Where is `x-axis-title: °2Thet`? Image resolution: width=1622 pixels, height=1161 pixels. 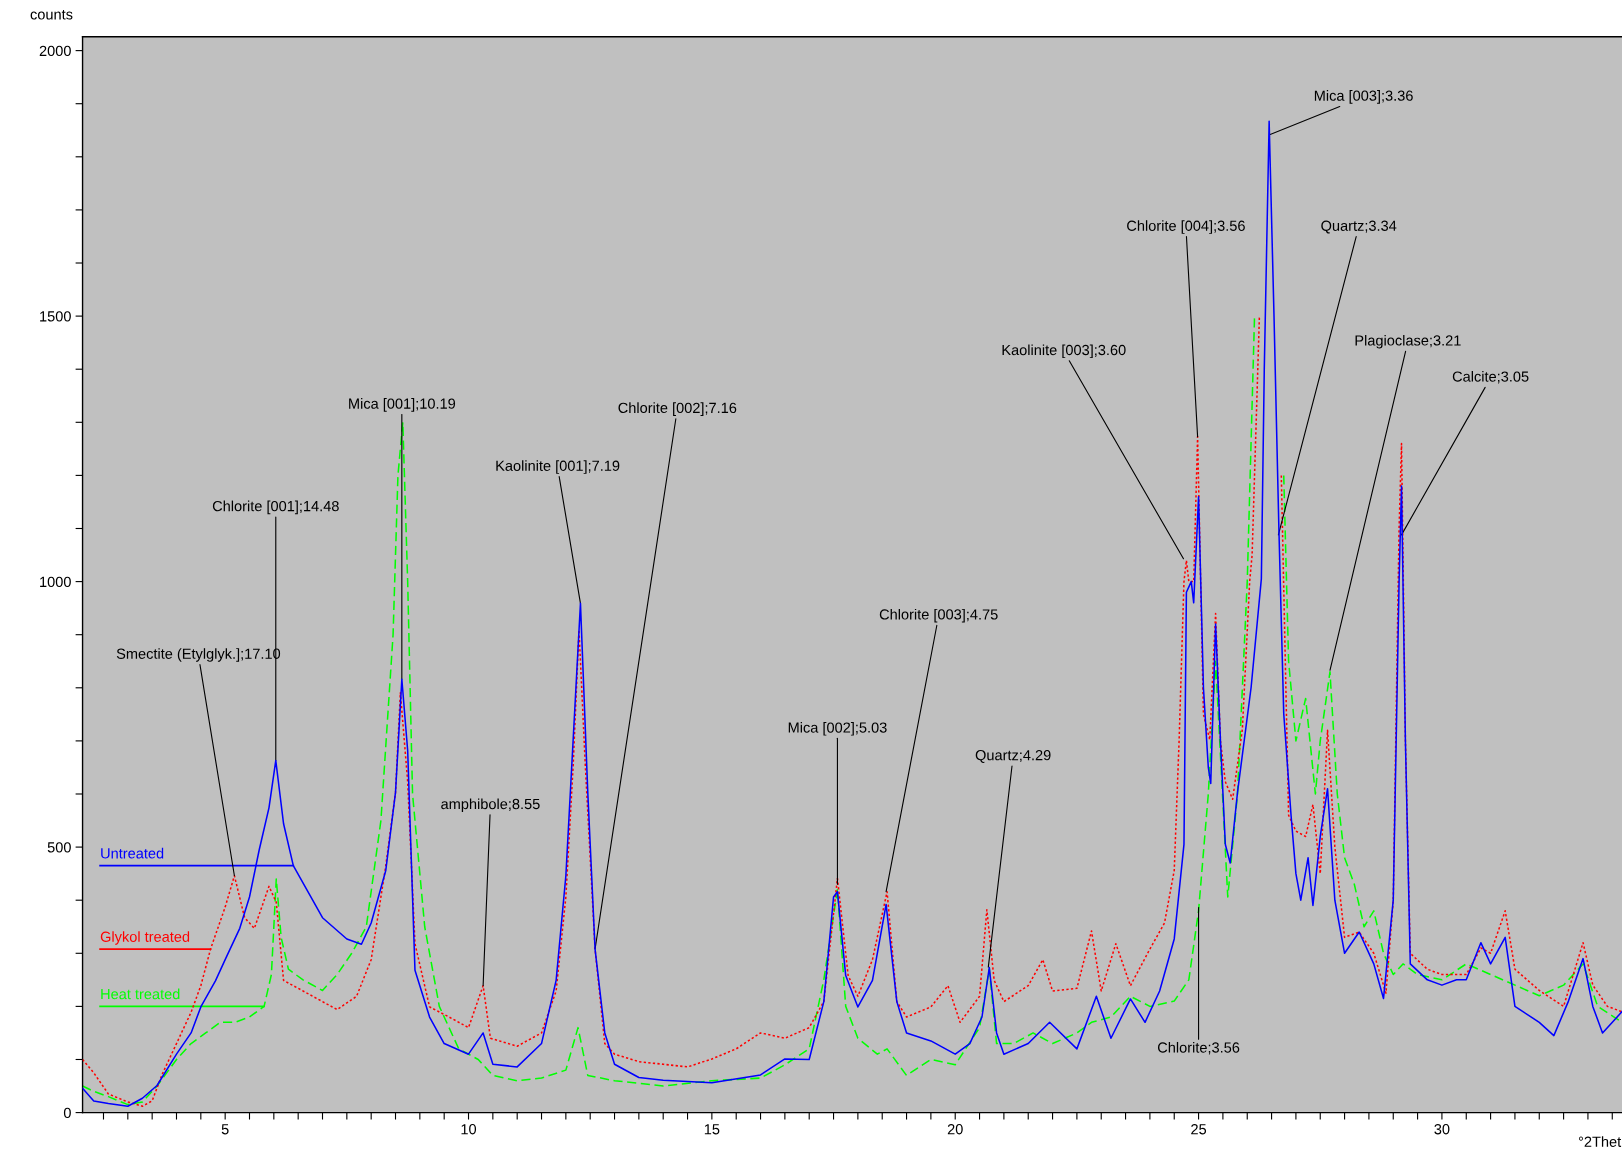 x-axis-title: °2Thet is located at coordinates (1600, 1141).